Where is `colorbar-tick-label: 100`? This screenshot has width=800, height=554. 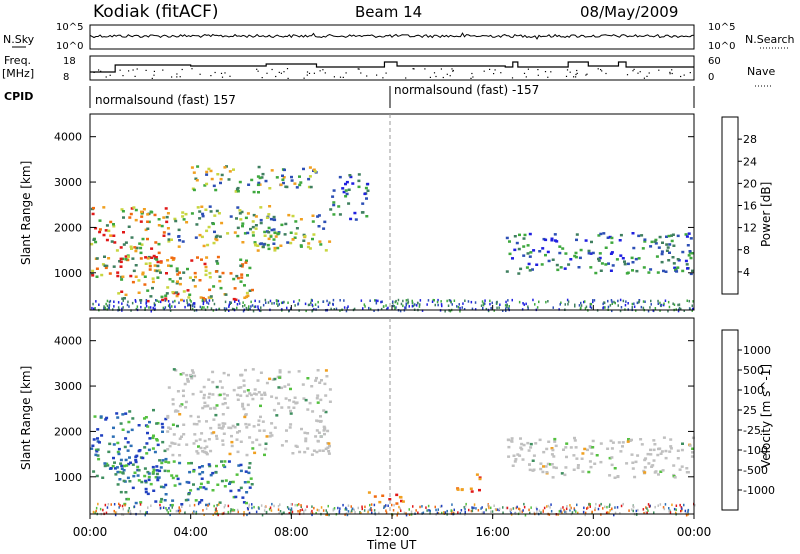
colorbar-tick-label: 100 is located at coordinates (753, 390).